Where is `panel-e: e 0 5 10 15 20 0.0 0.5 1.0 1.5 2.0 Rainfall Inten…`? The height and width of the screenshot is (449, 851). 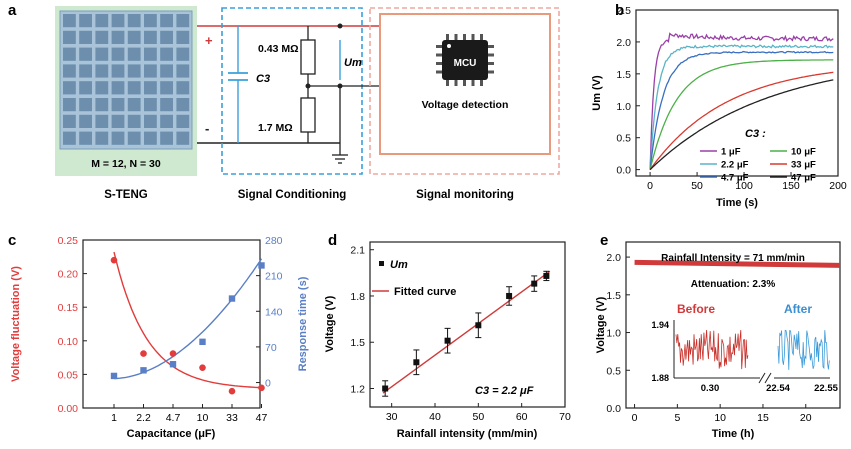 panel-e: e 0 5 10 15 20 0.0 0.5 1.0 1.5 2.0 Rainfall Inten… is located at coordinates (718, 336).